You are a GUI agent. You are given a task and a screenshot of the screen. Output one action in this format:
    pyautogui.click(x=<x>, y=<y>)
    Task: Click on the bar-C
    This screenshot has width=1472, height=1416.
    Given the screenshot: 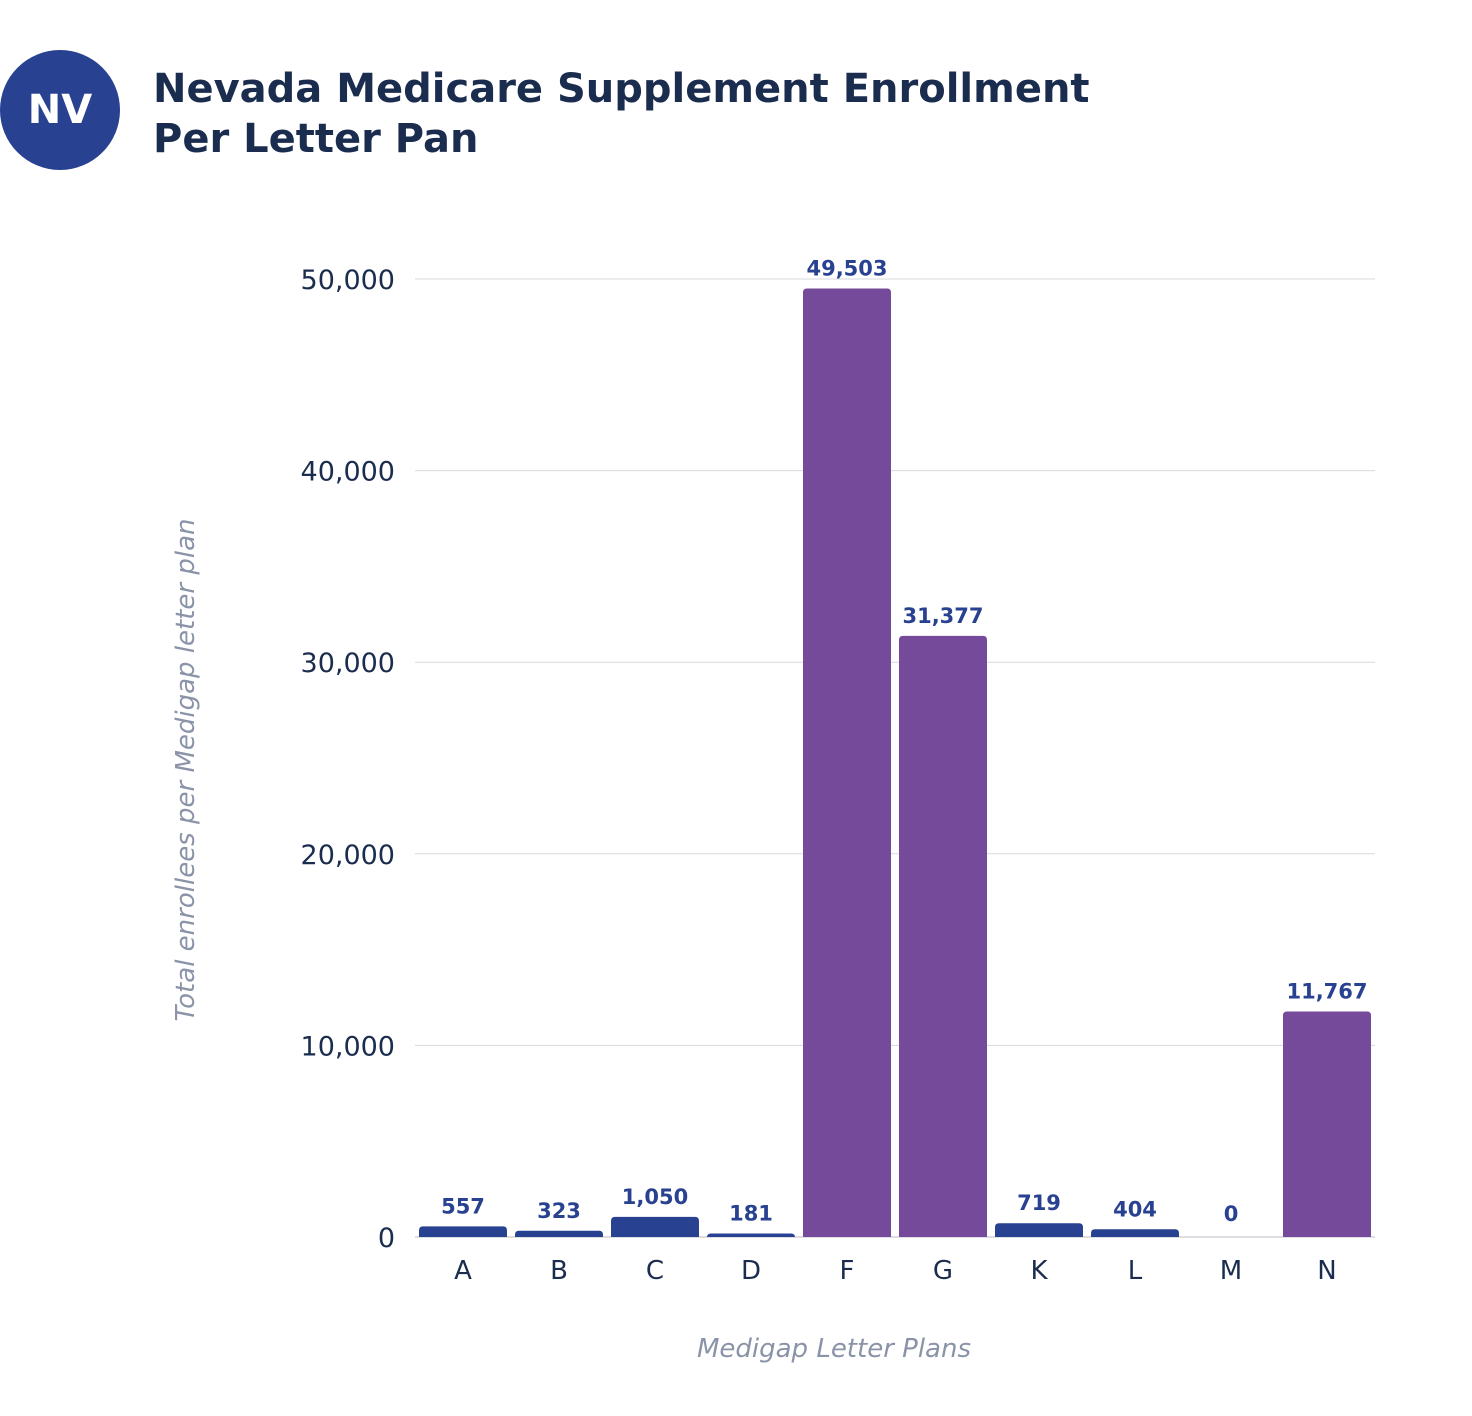 What is the action you would take?
    pyautogui.click(x=655, y=1226)
    